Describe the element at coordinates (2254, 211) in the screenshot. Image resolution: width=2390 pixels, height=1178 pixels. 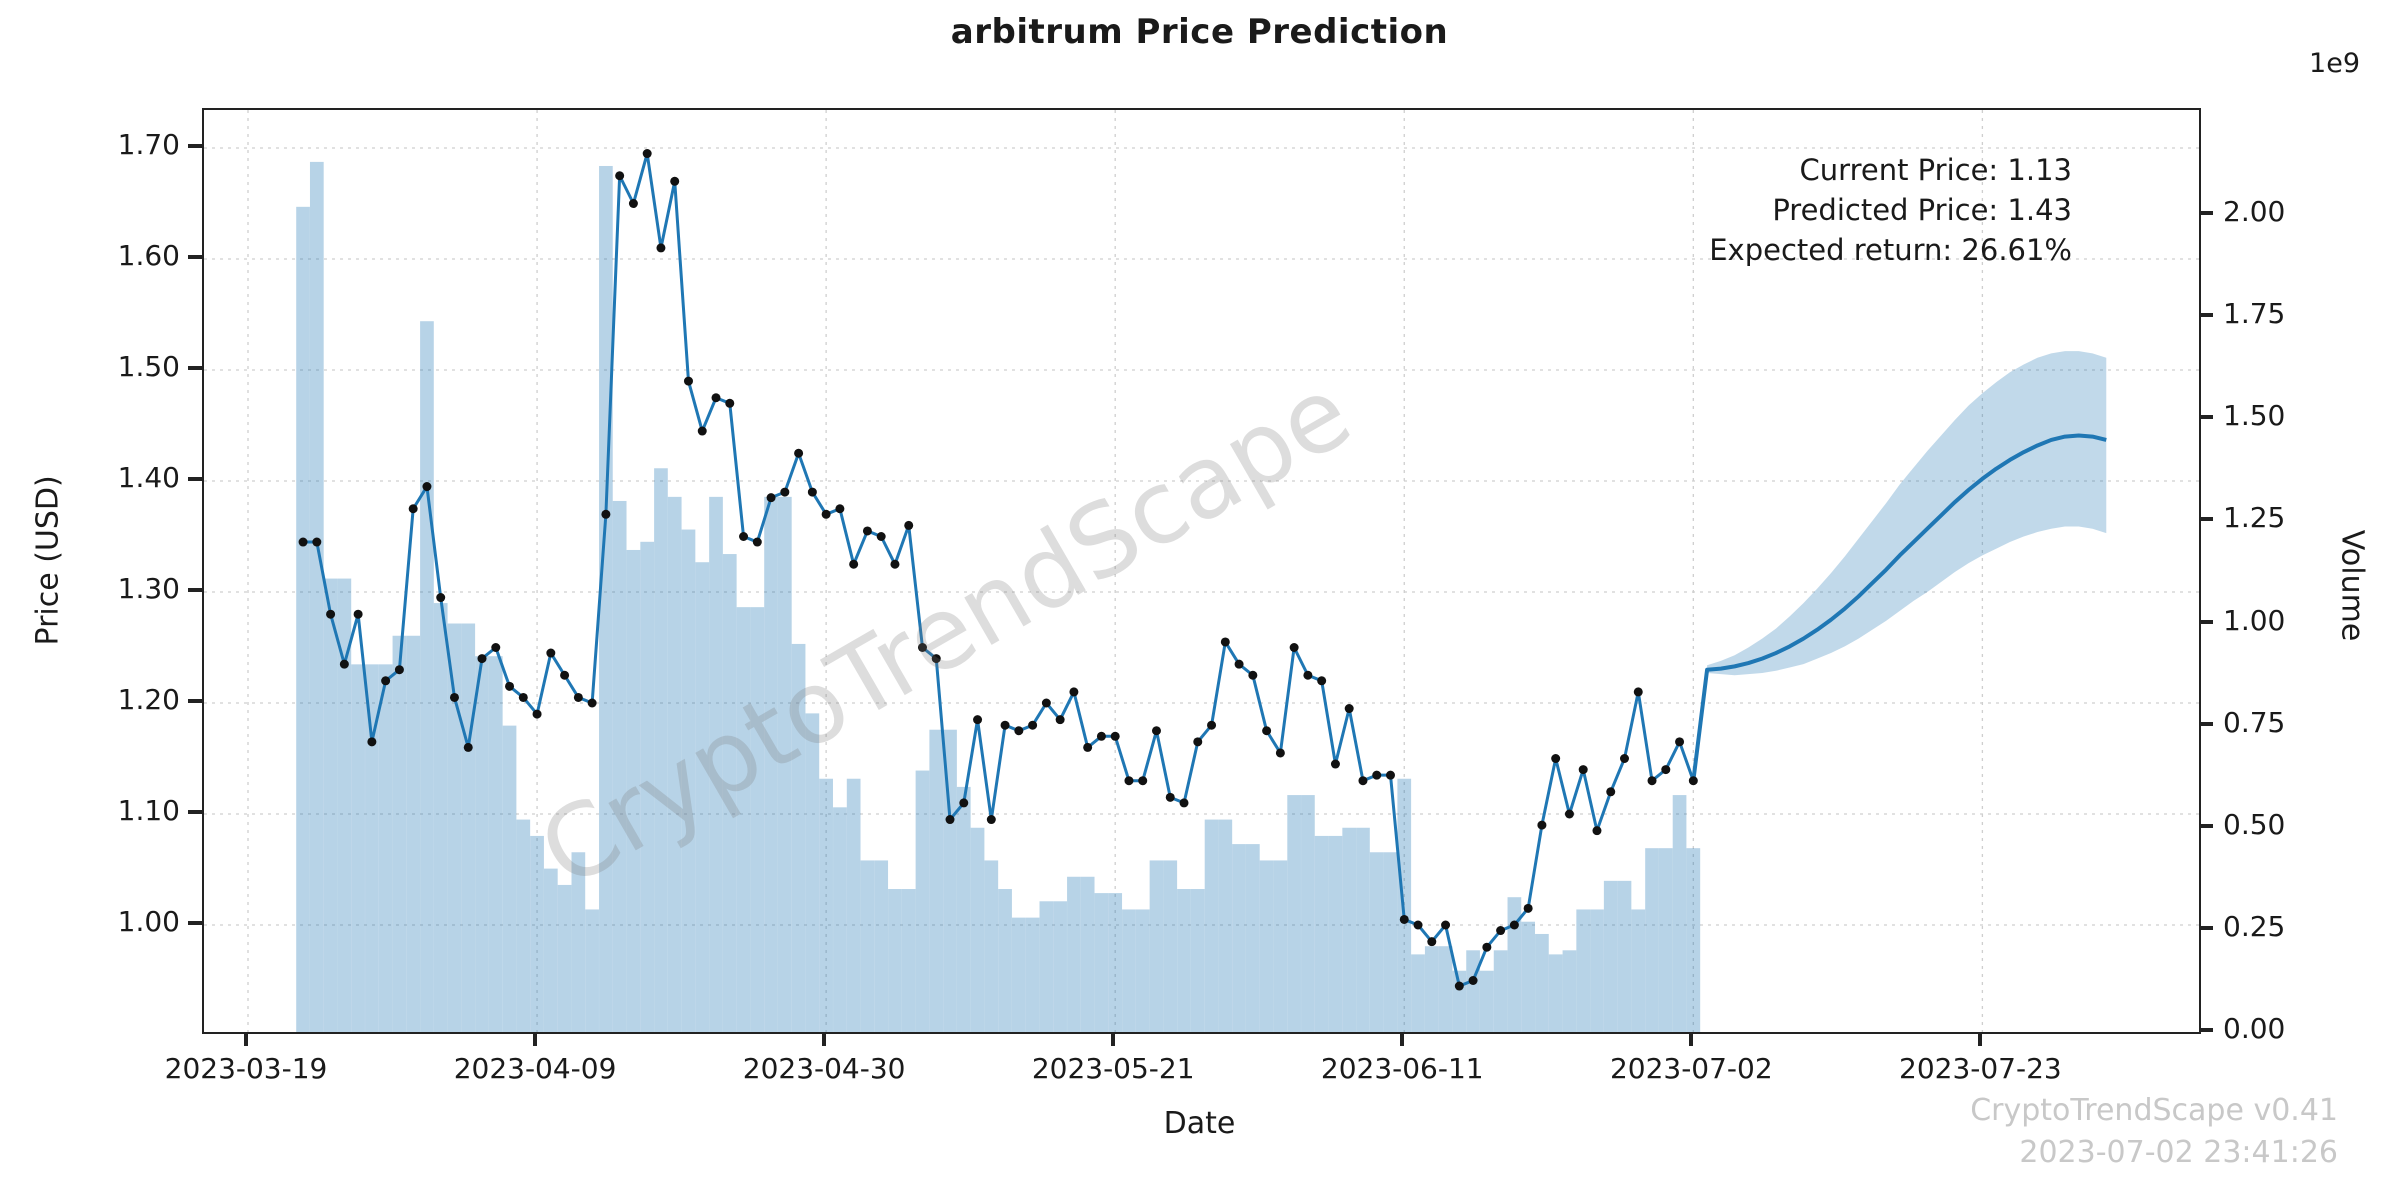
I see `y-right-tick-label: 2.00` at that location.